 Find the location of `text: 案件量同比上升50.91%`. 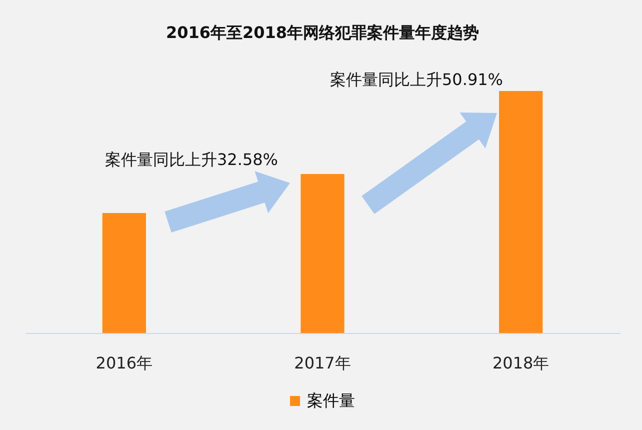

text: 案件量同比上升50.91% is located at coordinates (417, 80).